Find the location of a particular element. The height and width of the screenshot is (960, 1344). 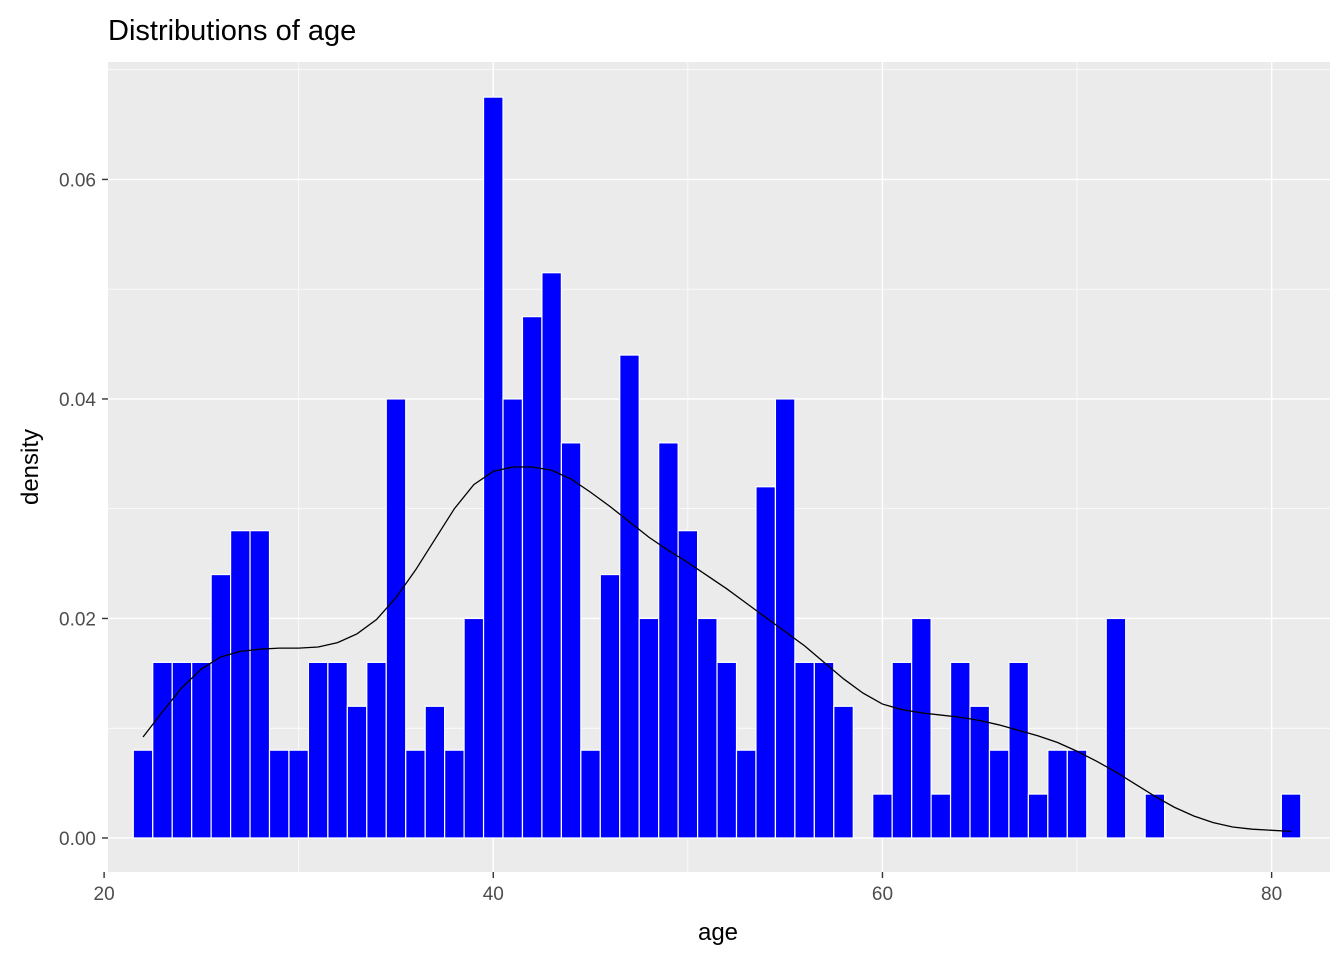

x-axis-title: age is located at coordinates (718, 932).